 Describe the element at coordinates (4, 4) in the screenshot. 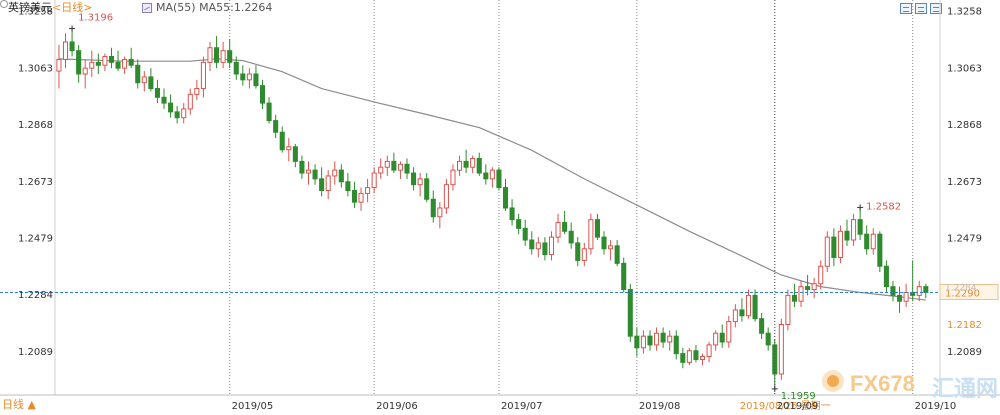

I see `settings-icon` at that location.